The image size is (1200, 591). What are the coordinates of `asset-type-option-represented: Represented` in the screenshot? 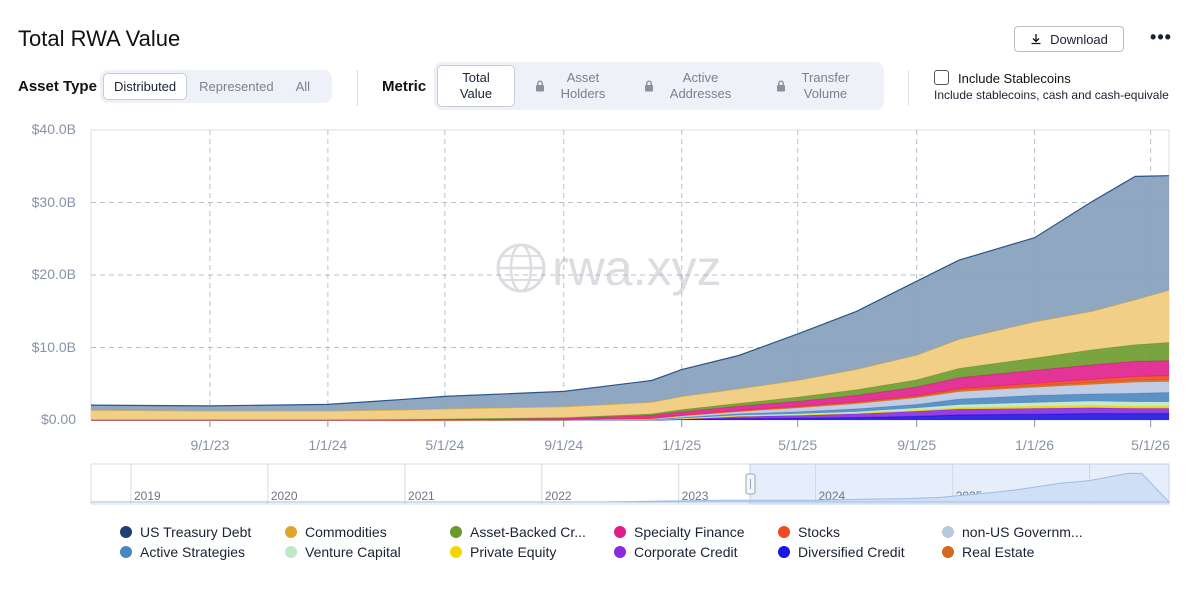 It's located at (236, 86).